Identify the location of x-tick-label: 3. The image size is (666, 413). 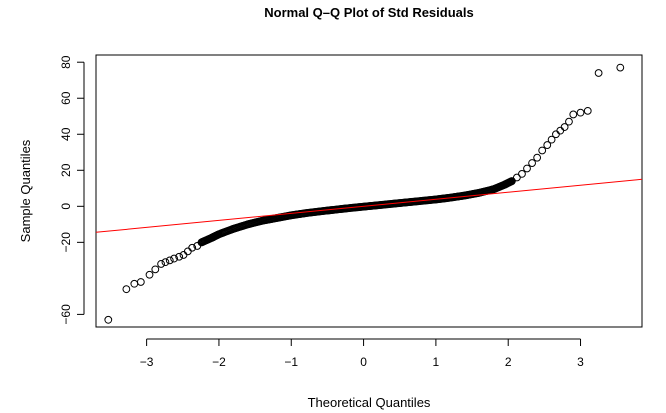
(580, 362).